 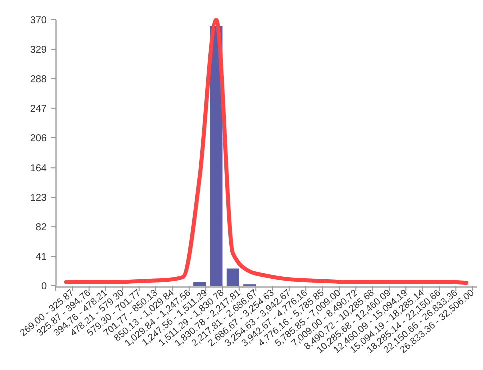 What do you see at coordinates (44, 287) in the screenshot?
I see `y-tick-label: 0` at bounding box center [44, 287].